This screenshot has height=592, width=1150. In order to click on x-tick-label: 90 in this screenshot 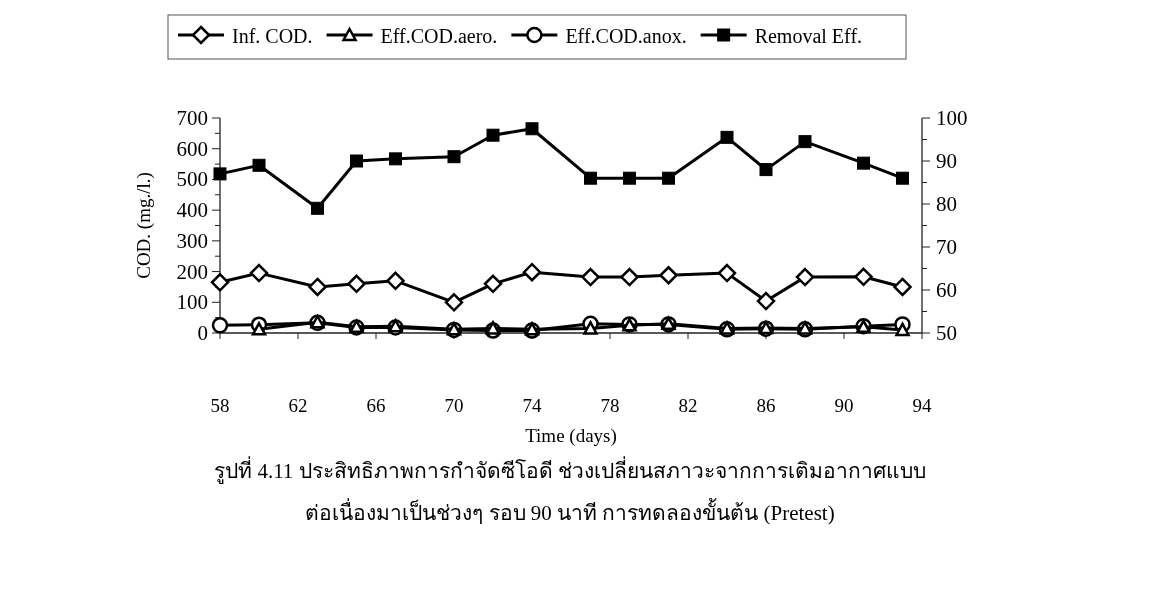, I will do `click(844, 405)`.